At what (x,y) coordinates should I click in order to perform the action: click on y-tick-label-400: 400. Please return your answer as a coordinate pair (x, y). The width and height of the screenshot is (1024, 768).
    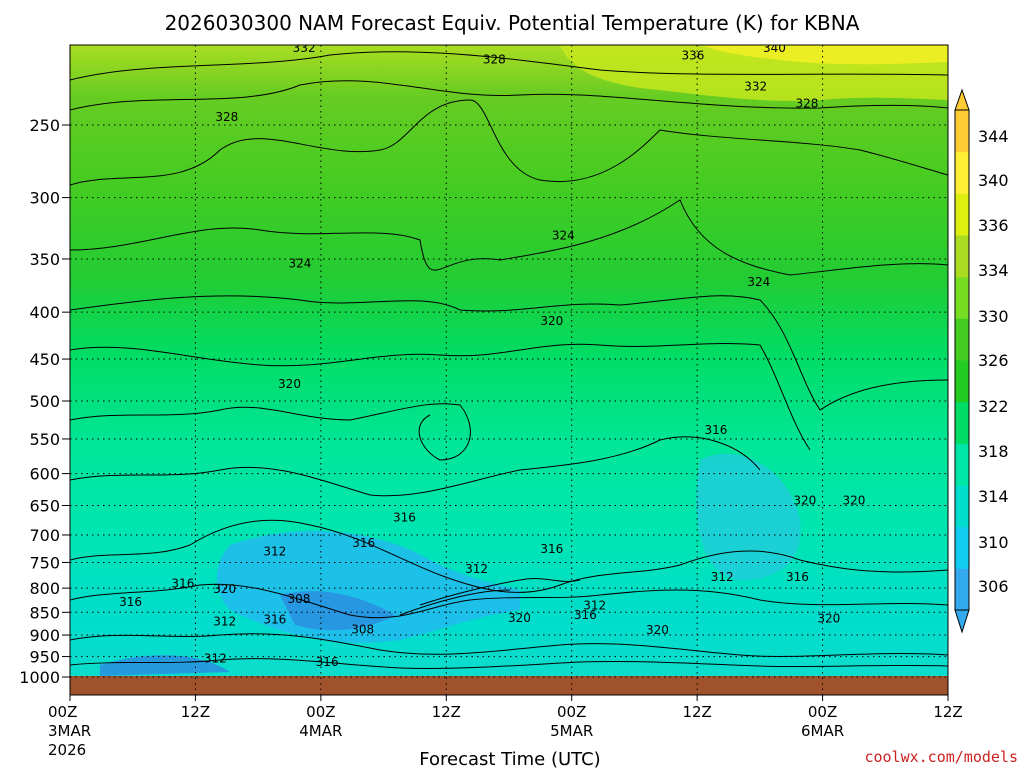
    Looking at the image, I should click on (44, 312).